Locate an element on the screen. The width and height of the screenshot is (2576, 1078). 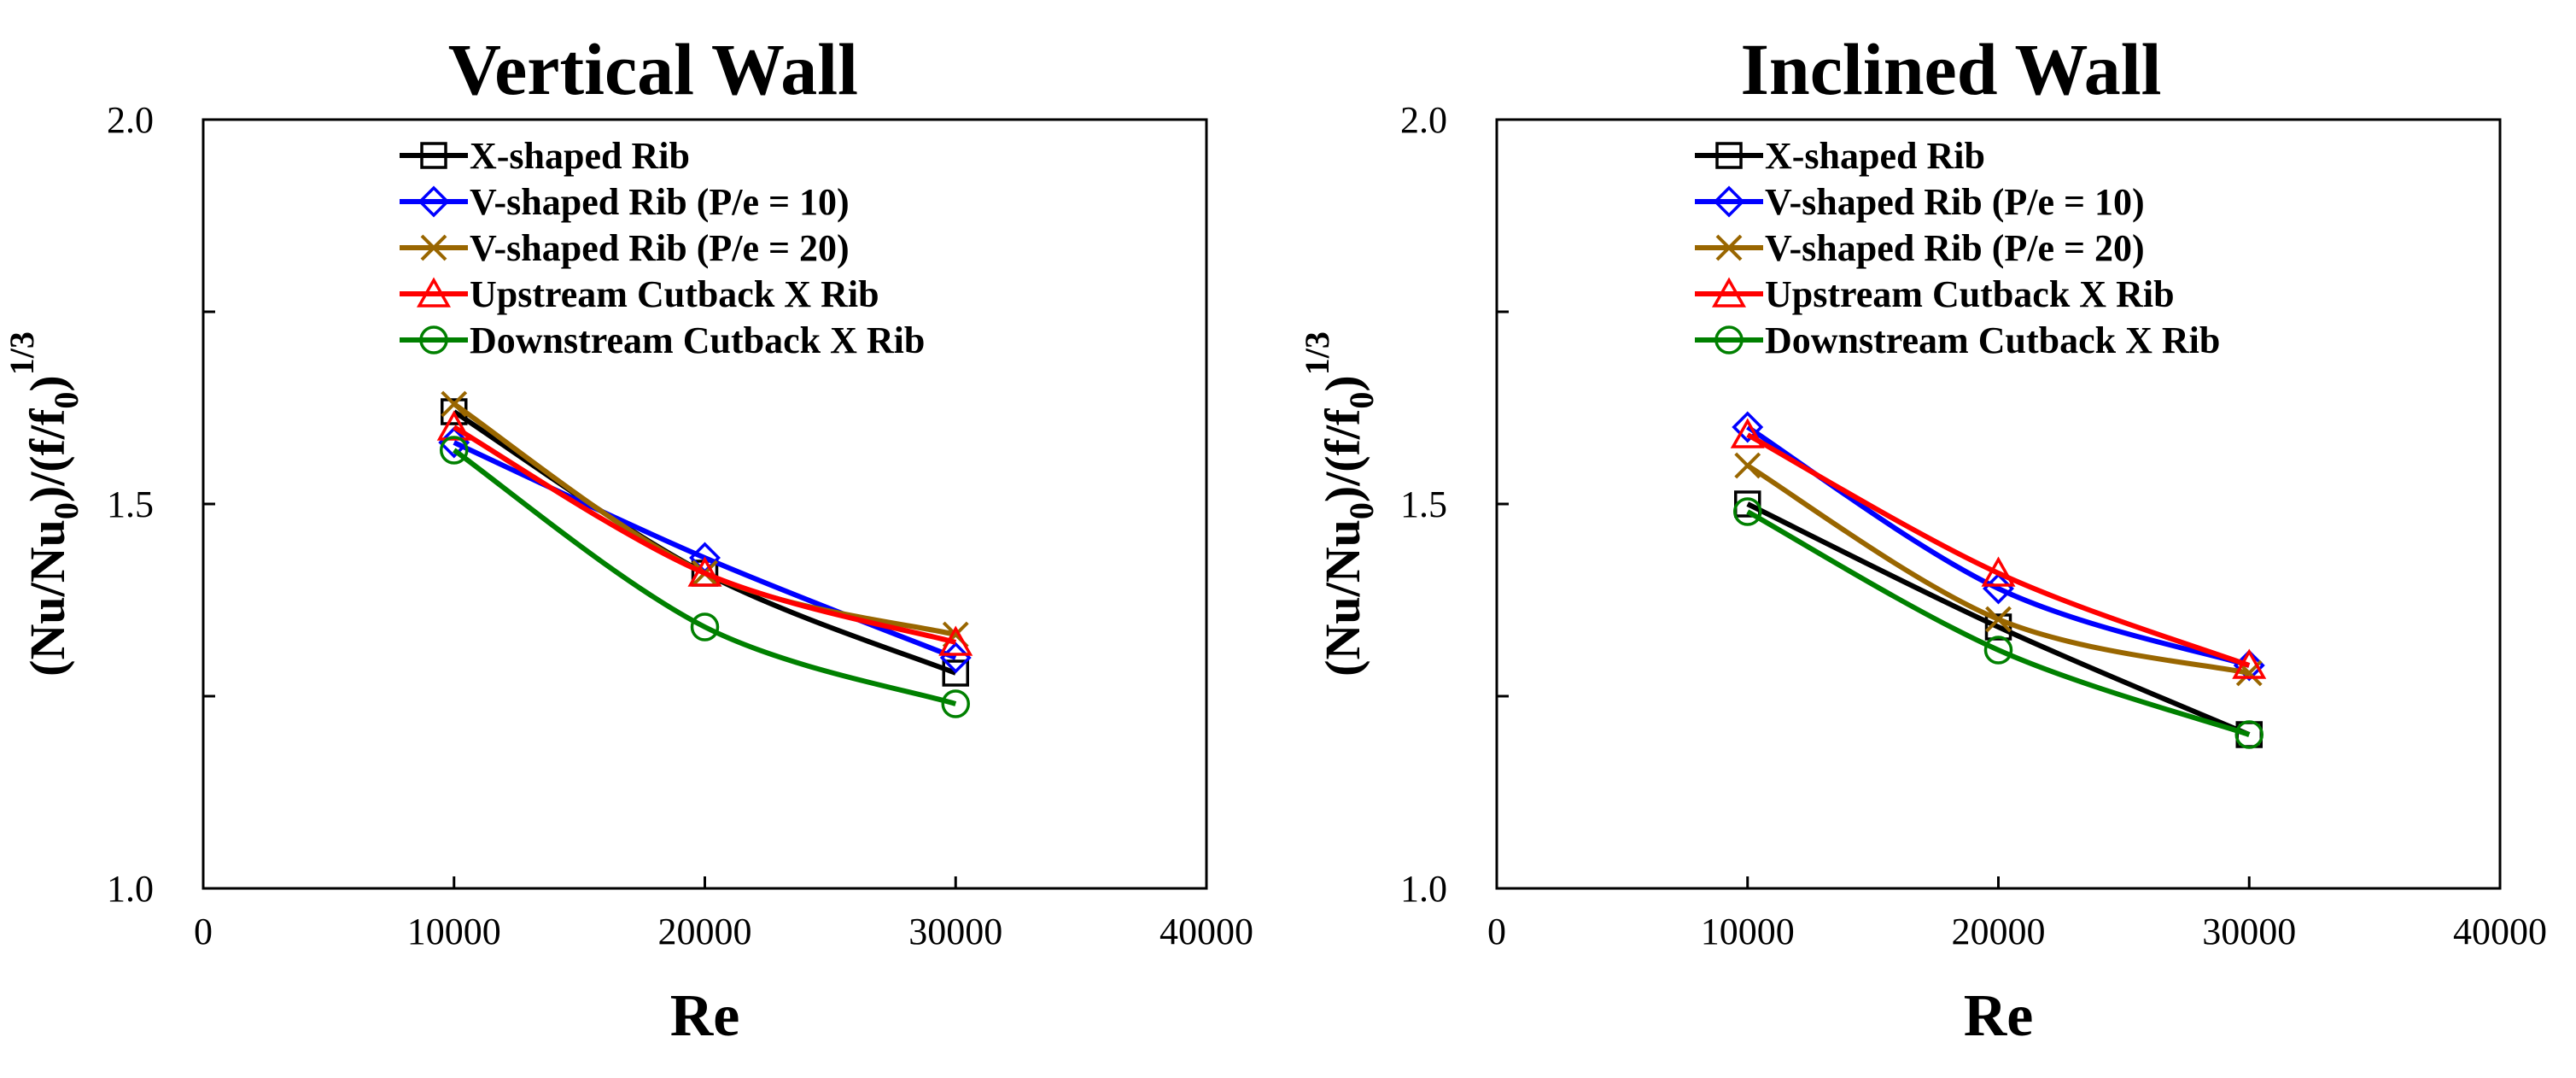
y-axis-label-mid: )/(f/f is located at coordinates (1342, 455).